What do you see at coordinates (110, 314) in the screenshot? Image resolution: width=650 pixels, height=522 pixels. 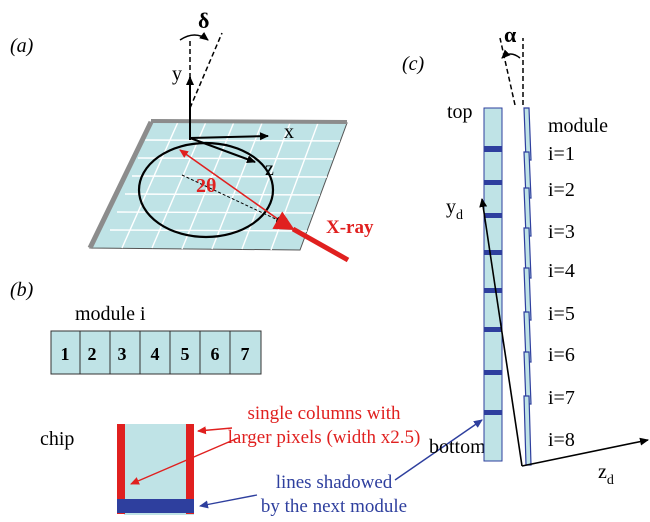 I see `module-i-label: module i` at bounding box center [110, 314].